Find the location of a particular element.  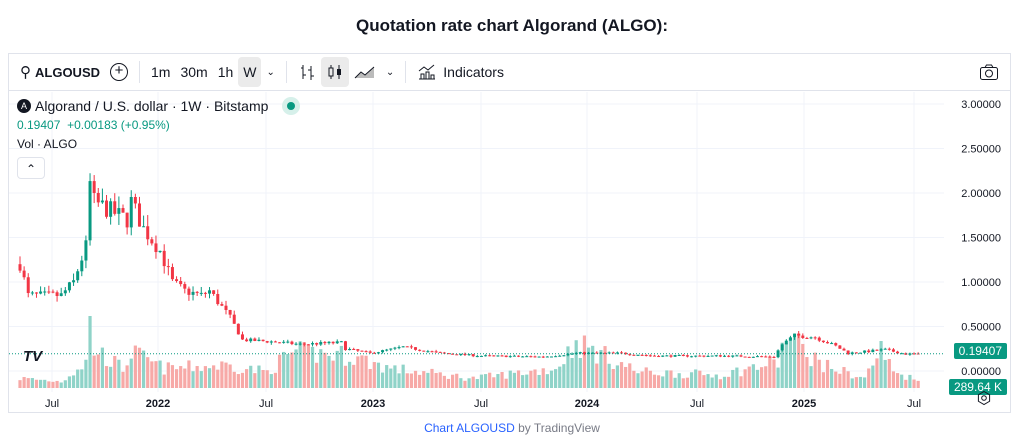

time-tick: 2024 is located at coordinates (587, 404).